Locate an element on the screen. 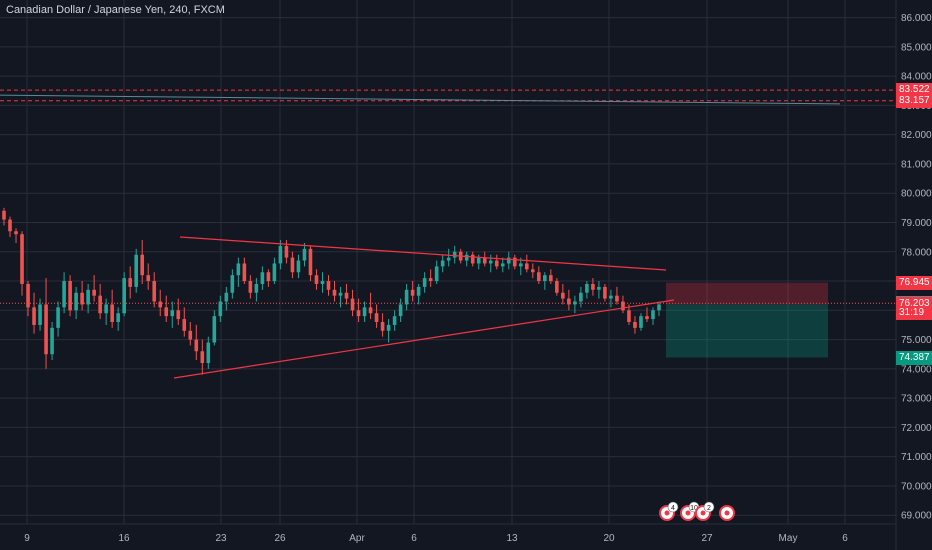  trendlines is located at coordinates (424, 307).